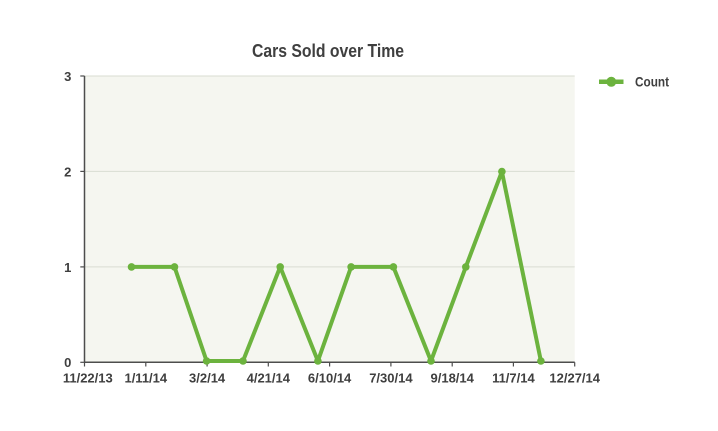 This screenshot has height=431, width=718. I want to click on svg-text: 1, so click(67, 267).